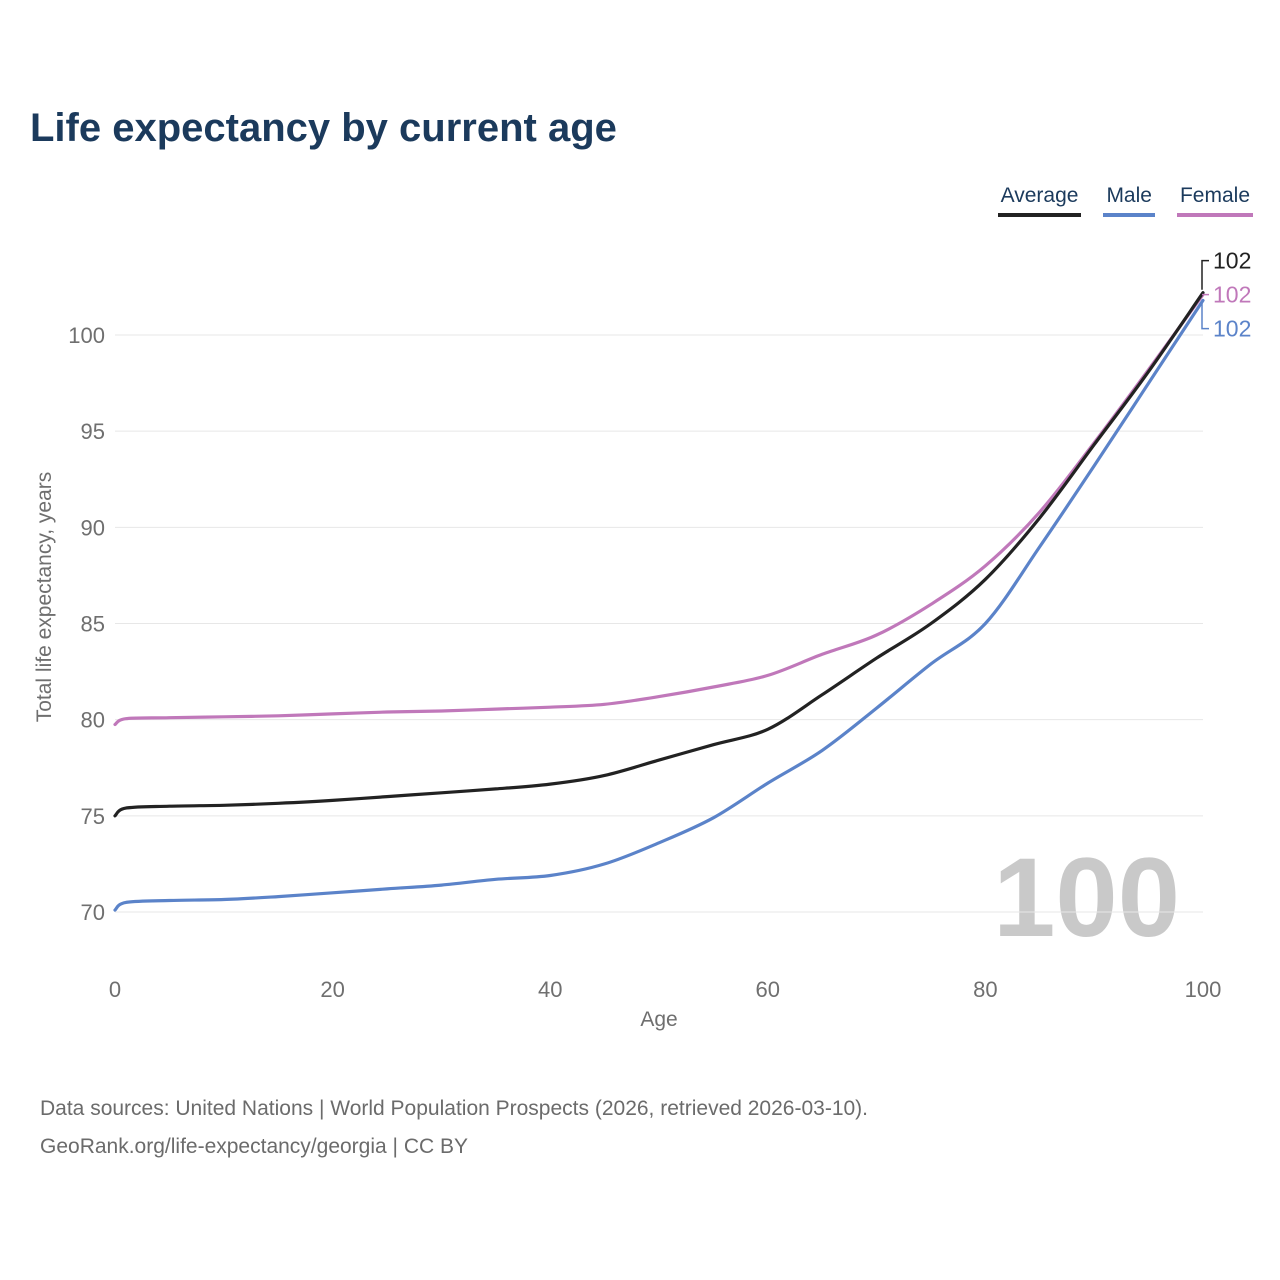 The width and height of the screenshot is (1280, 1280). What do you see at coordinates (93, 527) in the screenshot?
I see `y-tick-label-90: 90` at bounding box center [93, 527].